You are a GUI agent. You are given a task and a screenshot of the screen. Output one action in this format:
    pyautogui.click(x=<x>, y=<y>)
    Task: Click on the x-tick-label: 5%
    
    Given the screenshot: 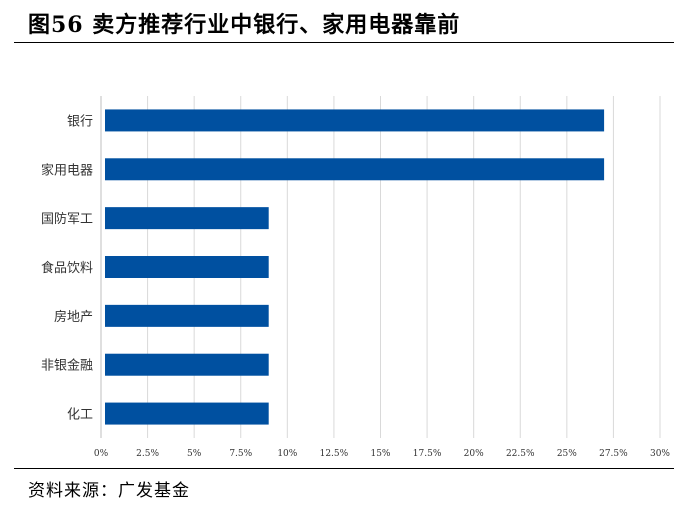 What is the action you would take?
    pyautogui.click(x=194, y=454)
    